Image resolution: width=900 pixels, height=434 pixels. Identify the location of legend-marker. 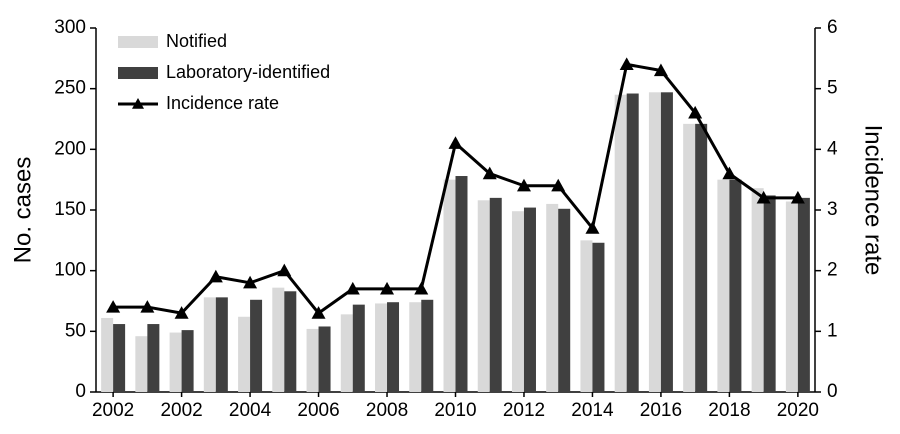
(138, 103).